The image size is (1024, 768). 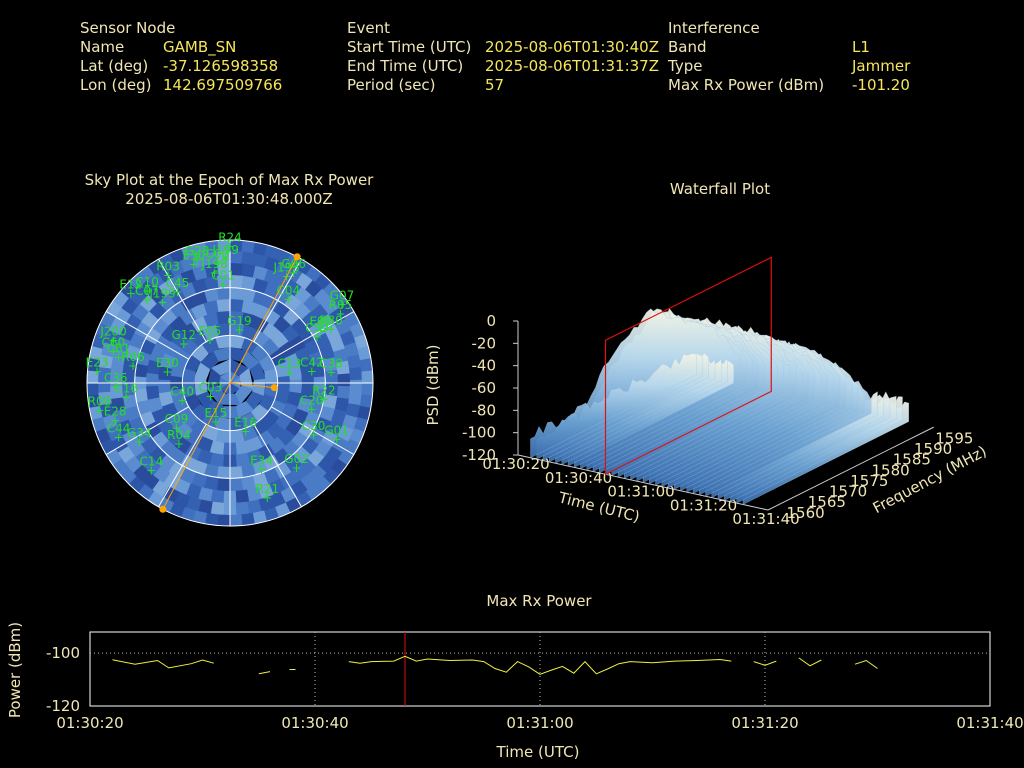 What do you see at coordinates (479, 455) in the screenshot?
I see `psd-tick-label: -120` at bounding box center [479, 455].